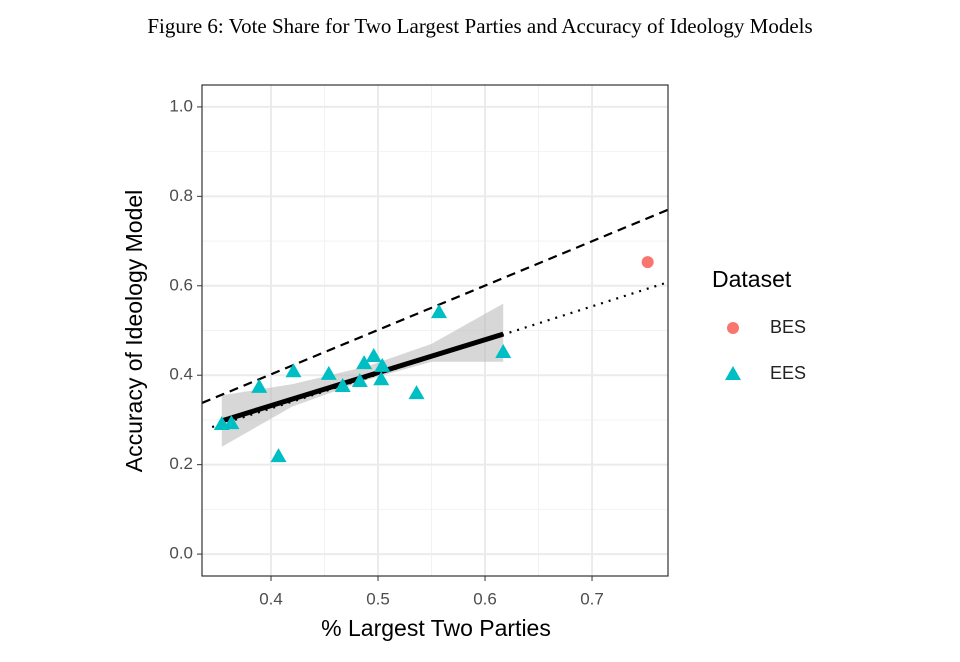 The height and width of the screenshot is (662, 960). I want to click on y-tick-label: 0.0, so click(181, 553).